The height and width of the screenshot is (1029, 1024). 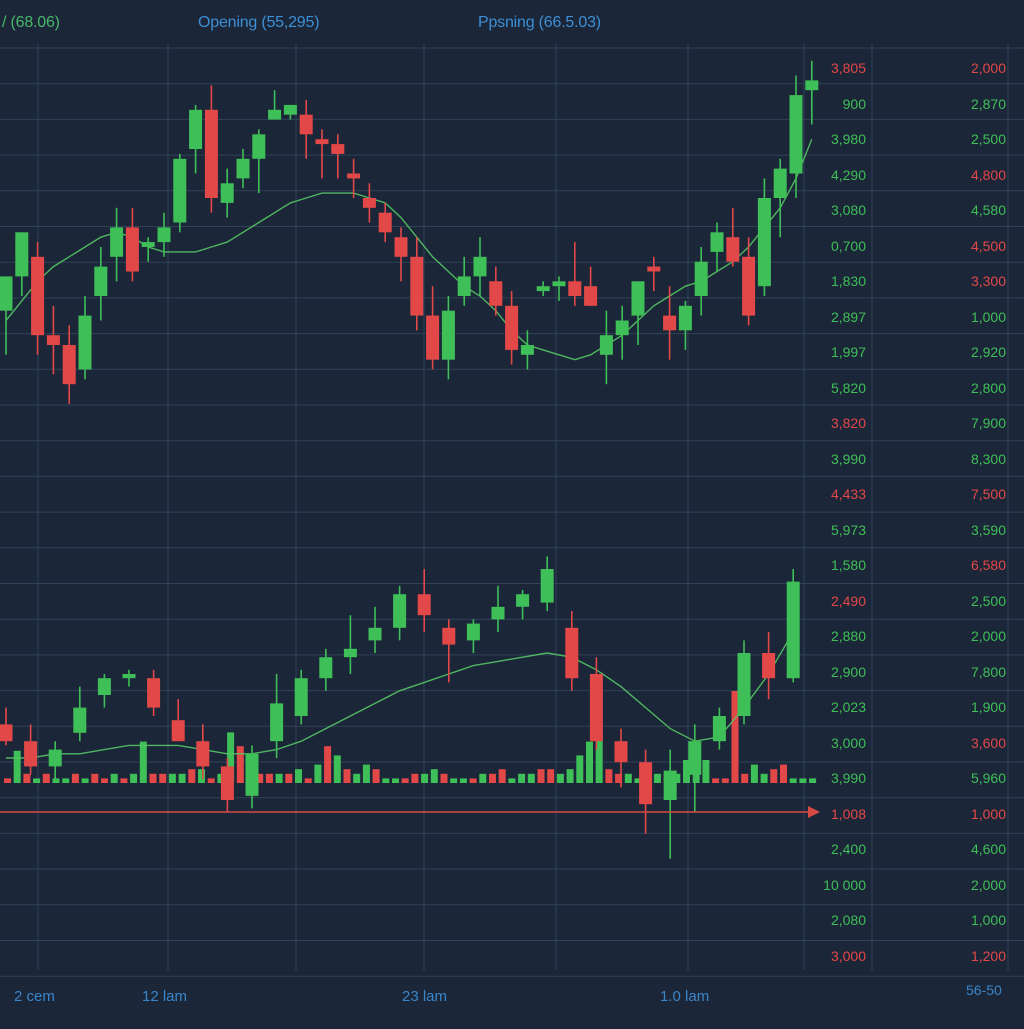 I want to click on price-tick-label: 2,400, so click(x=848, y=849).